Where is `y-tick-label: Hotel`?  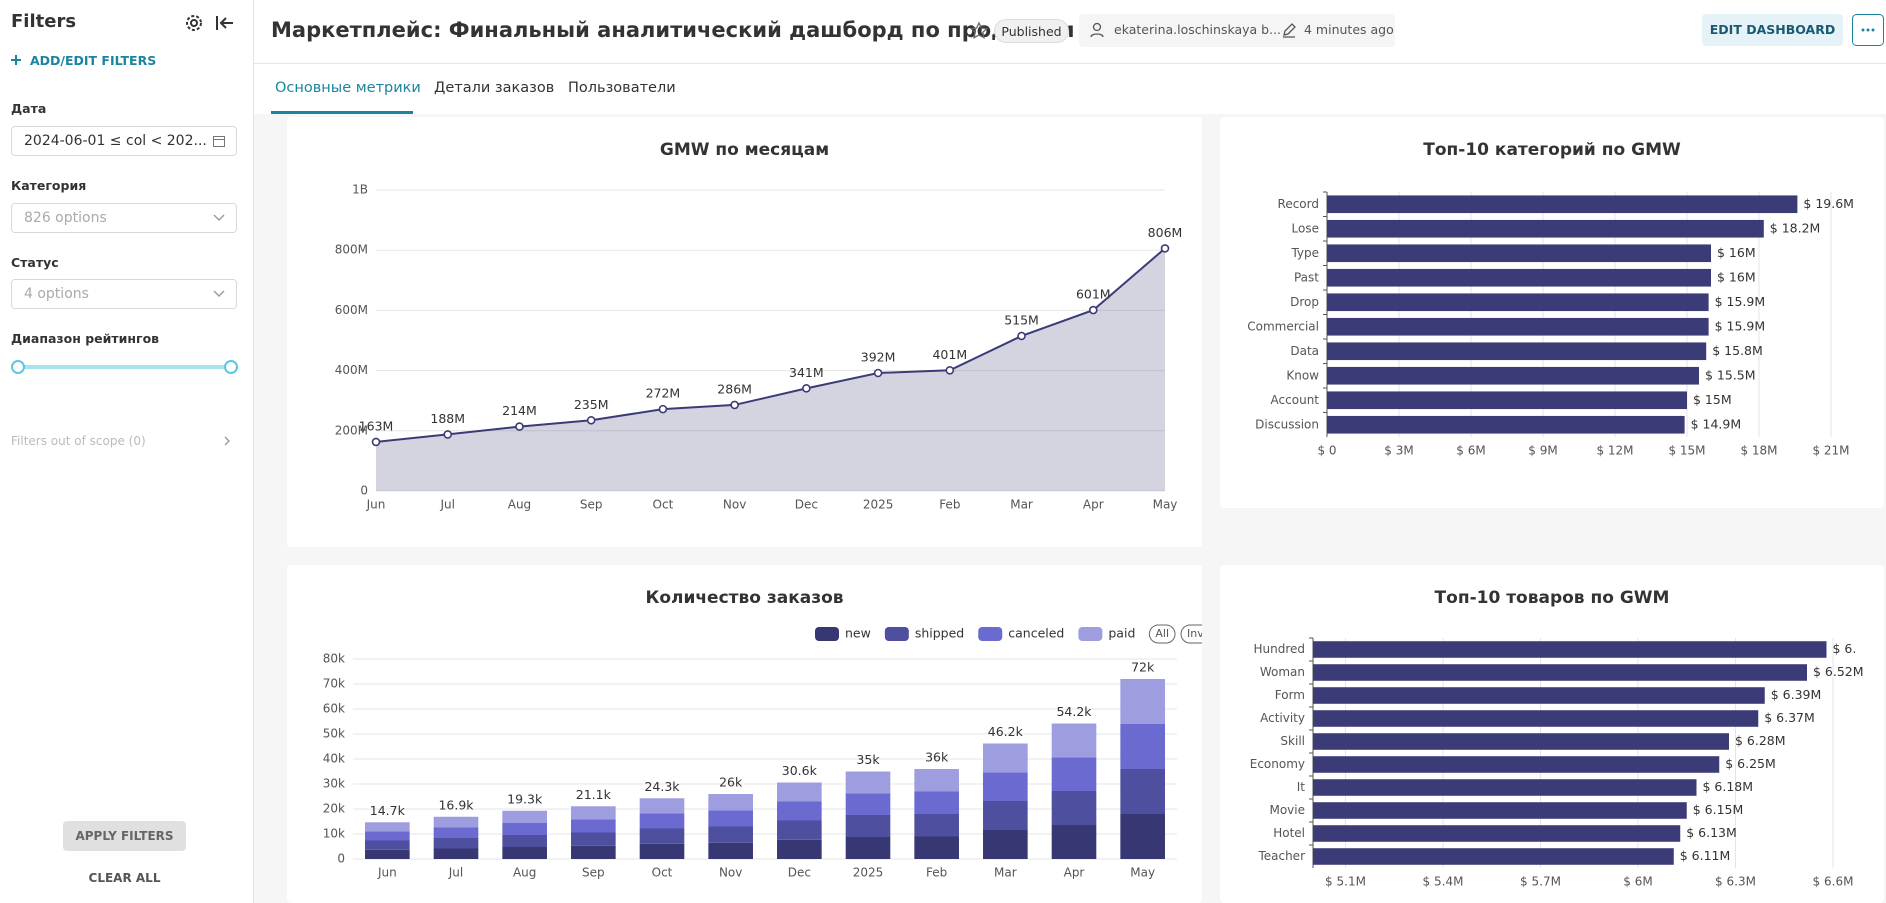
y-tick-label: Hotel is located at coordinates (1289, 833).